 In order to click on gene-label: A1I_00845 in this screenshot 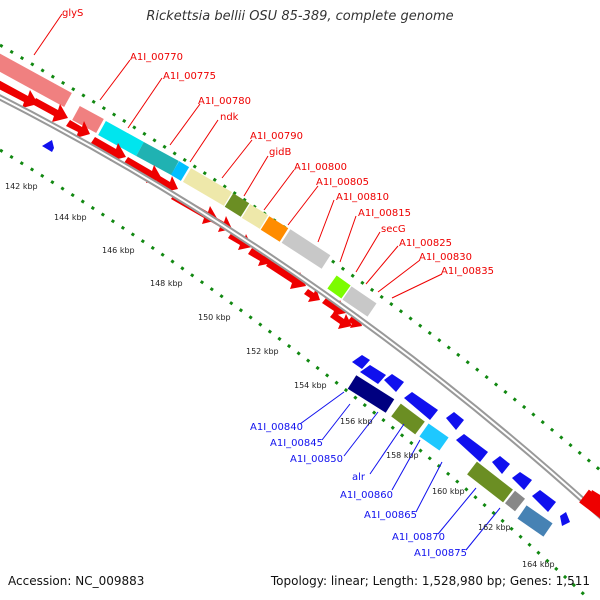, I will do `click(296, 443)`.